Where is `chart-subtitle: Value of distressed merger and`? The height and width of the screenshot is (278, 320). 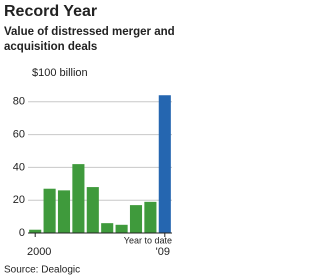
chart-subtitle: Value of distressed merger and is located at coordinates (89, 32).